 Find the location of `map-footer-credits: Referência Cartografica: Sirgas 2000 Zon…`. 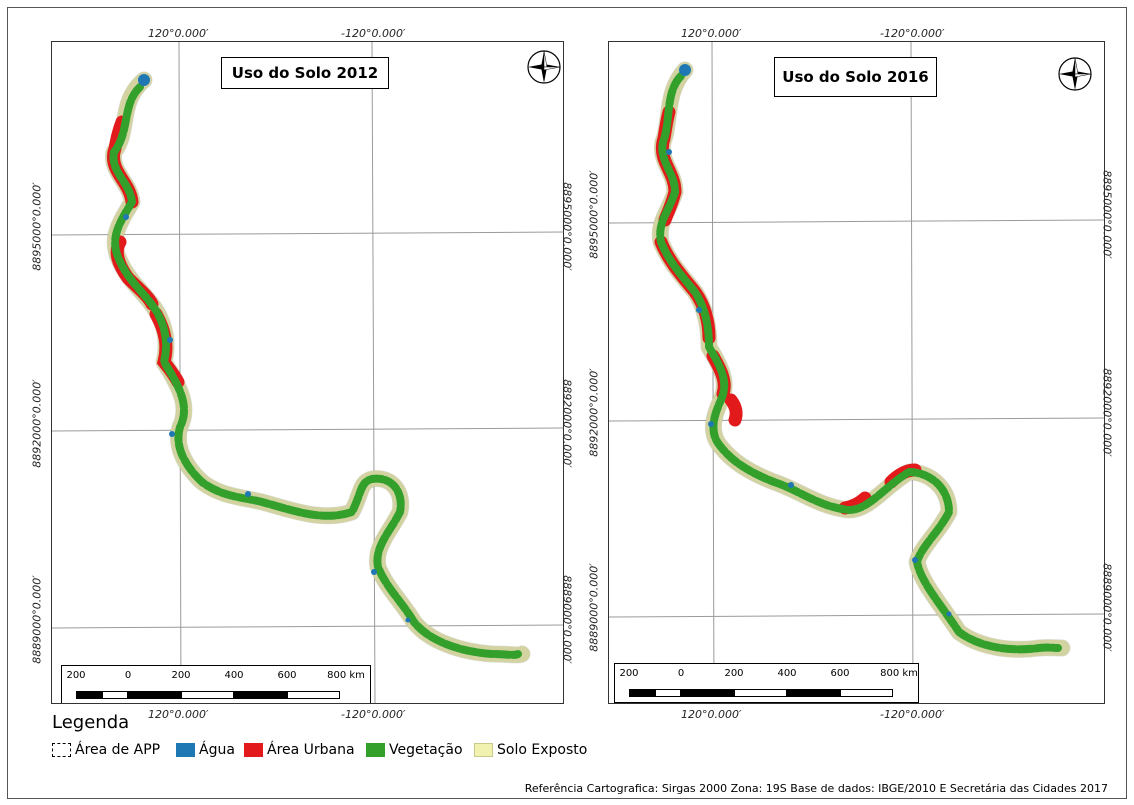

map-footer-credits: Referência Cartografica: Sirgas 2000 Zon… is located at coordinates (816, 788).